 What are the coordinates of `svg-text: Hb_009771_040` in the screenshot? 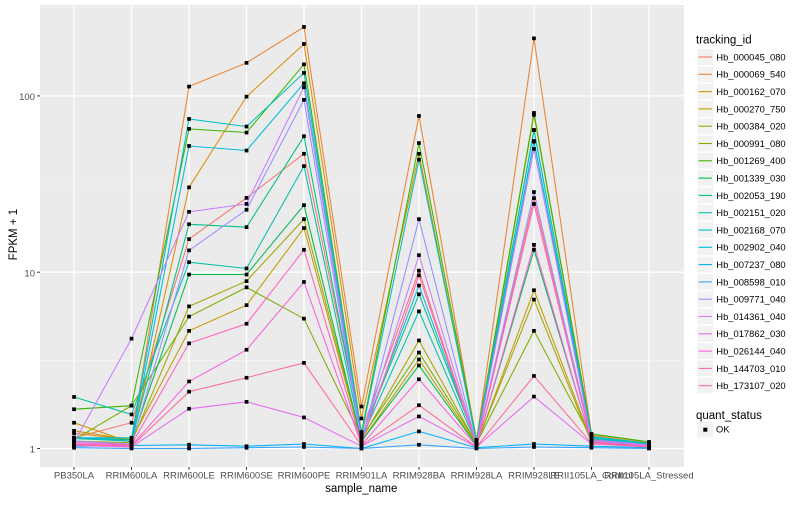 It's located at (750, 299).